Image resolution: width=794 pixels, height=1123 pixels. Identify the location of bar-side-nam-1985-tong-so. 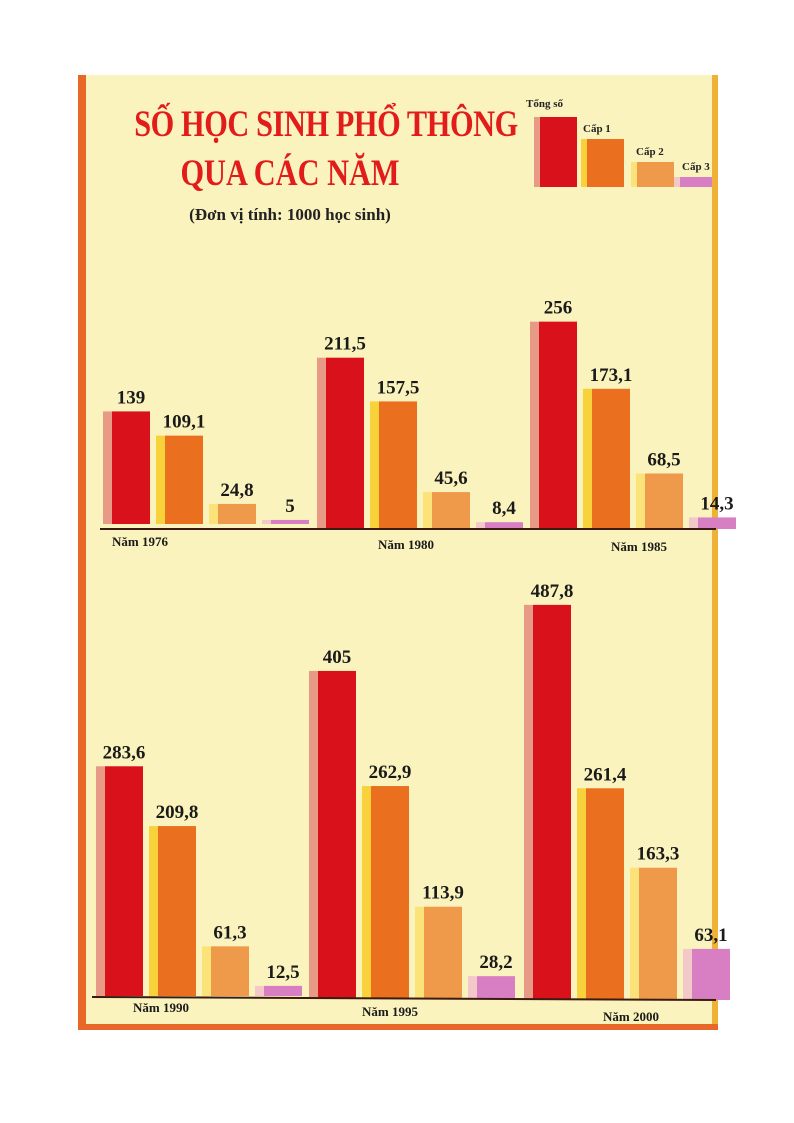
(534, 425).